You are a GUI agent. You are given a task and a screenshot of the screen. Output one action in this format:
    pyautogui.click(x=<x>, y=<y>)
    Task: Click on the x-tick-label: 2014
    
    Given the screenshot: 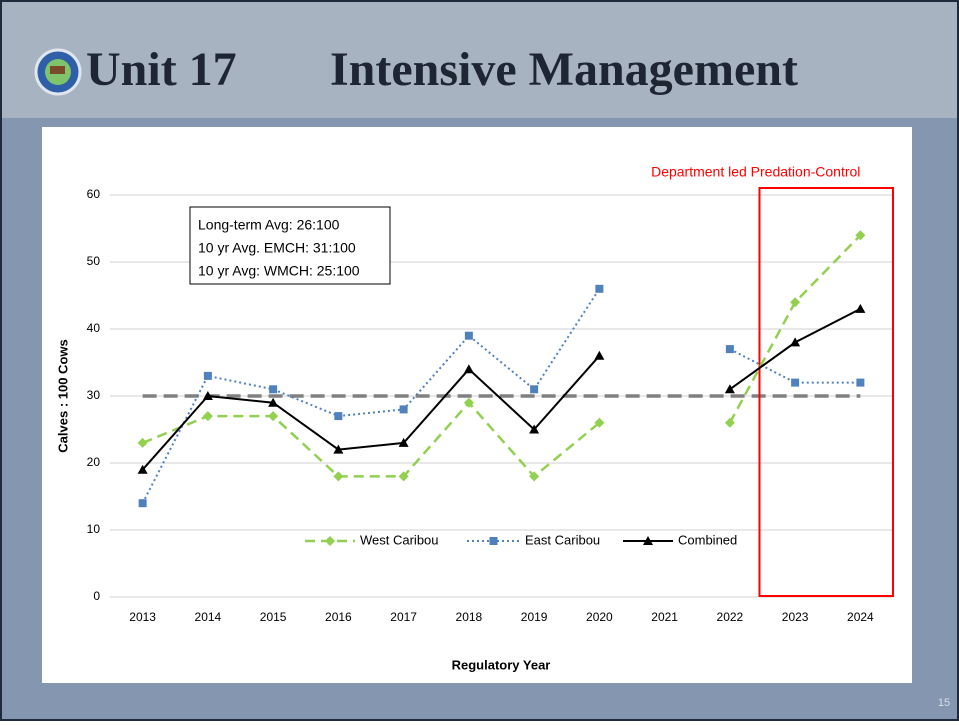 What is the action you would take?
    pyautogui.click(x=208, y=617)
    